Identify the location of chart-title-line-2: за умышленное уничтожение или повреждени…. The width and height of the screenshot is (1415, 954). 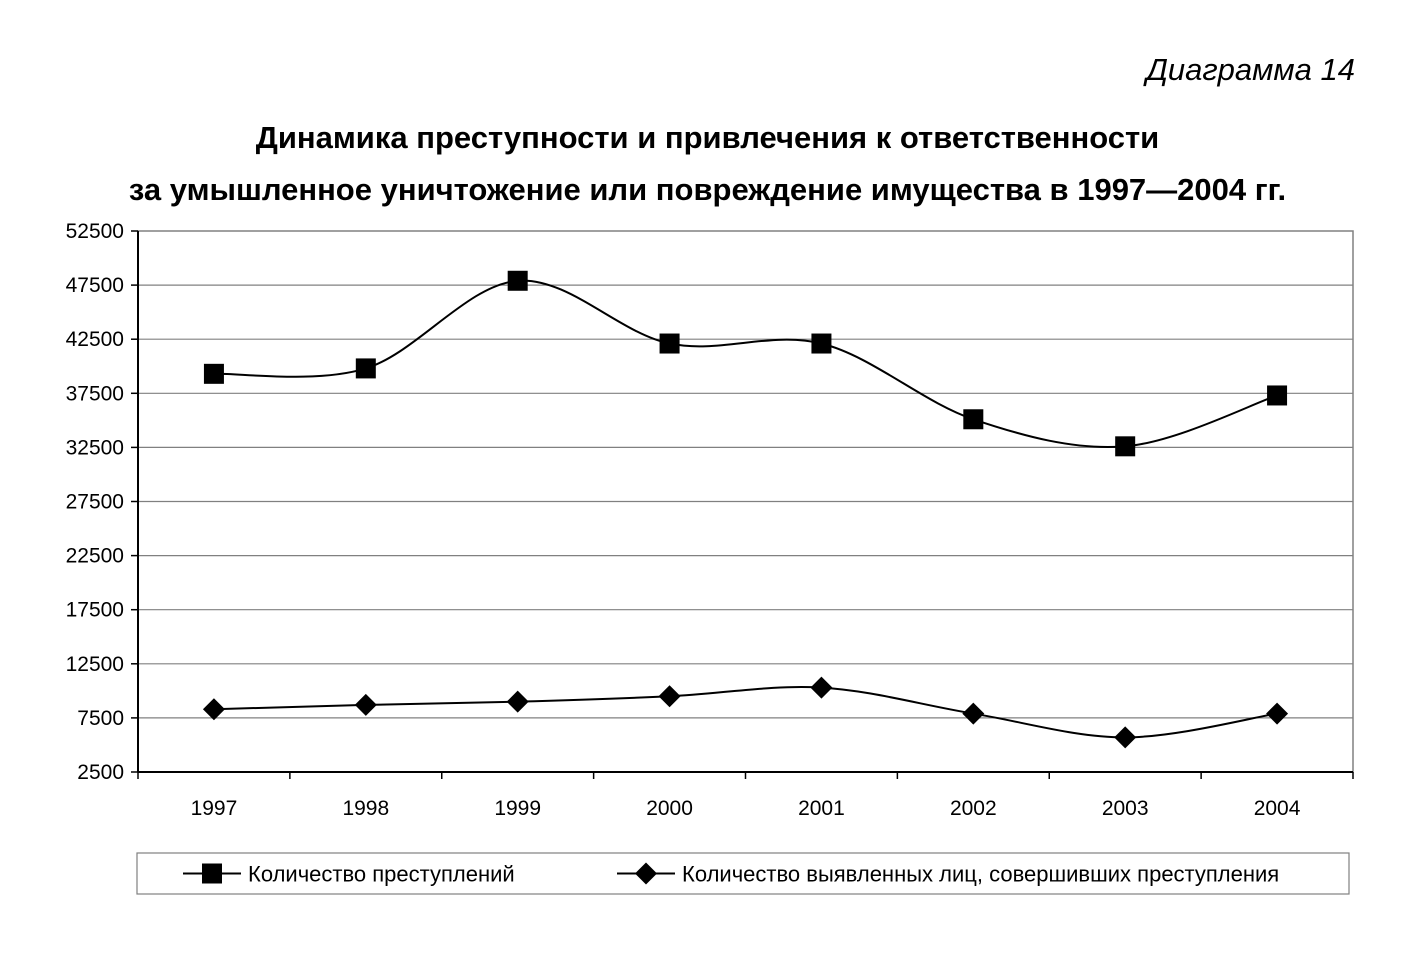
(707, 189).